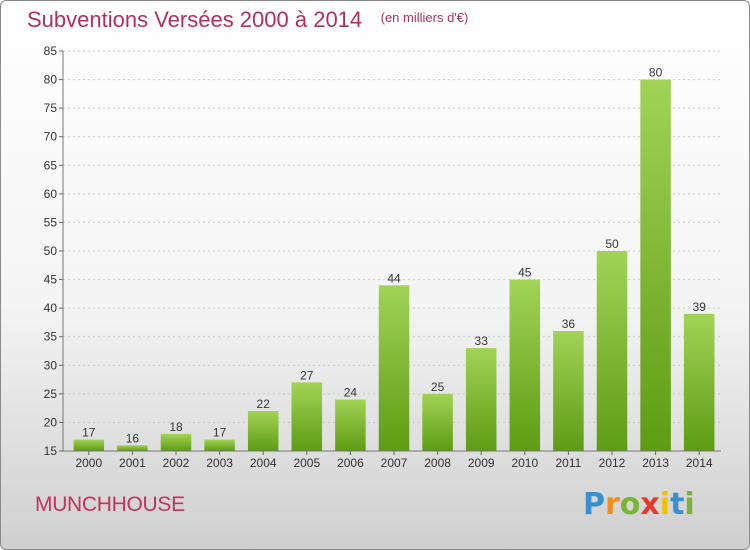 The height and width of the screenshot is (550, 750). I want to click on x-tick-label: 2011, so click(568, 463).